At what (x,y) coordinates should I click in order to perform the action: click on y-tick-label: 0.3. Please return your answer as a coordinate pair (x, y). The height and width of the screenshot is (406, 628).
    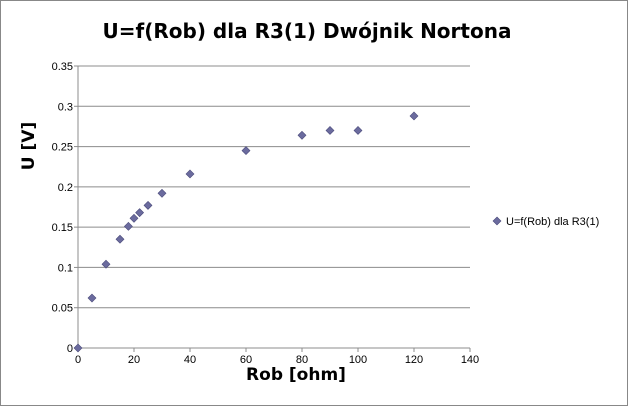
    Looking at the image, I should click on (65, 107).